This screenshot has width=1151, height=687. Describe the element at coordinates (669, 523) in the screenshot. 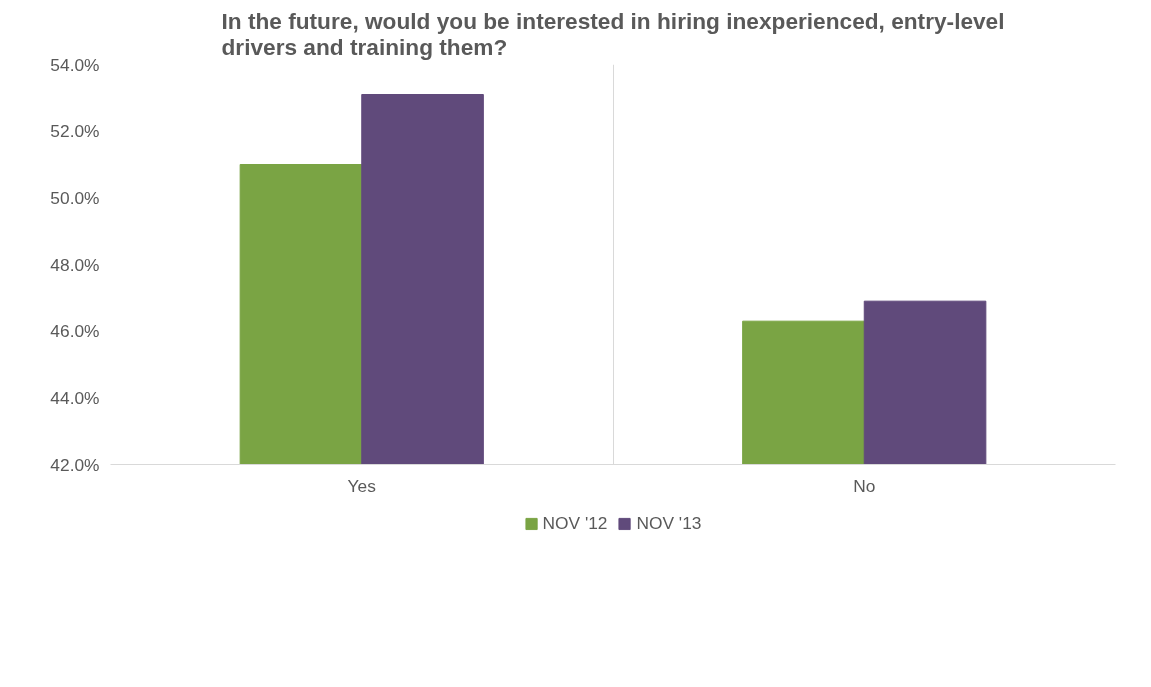

I see `legend-label: NOV '13` at that location.